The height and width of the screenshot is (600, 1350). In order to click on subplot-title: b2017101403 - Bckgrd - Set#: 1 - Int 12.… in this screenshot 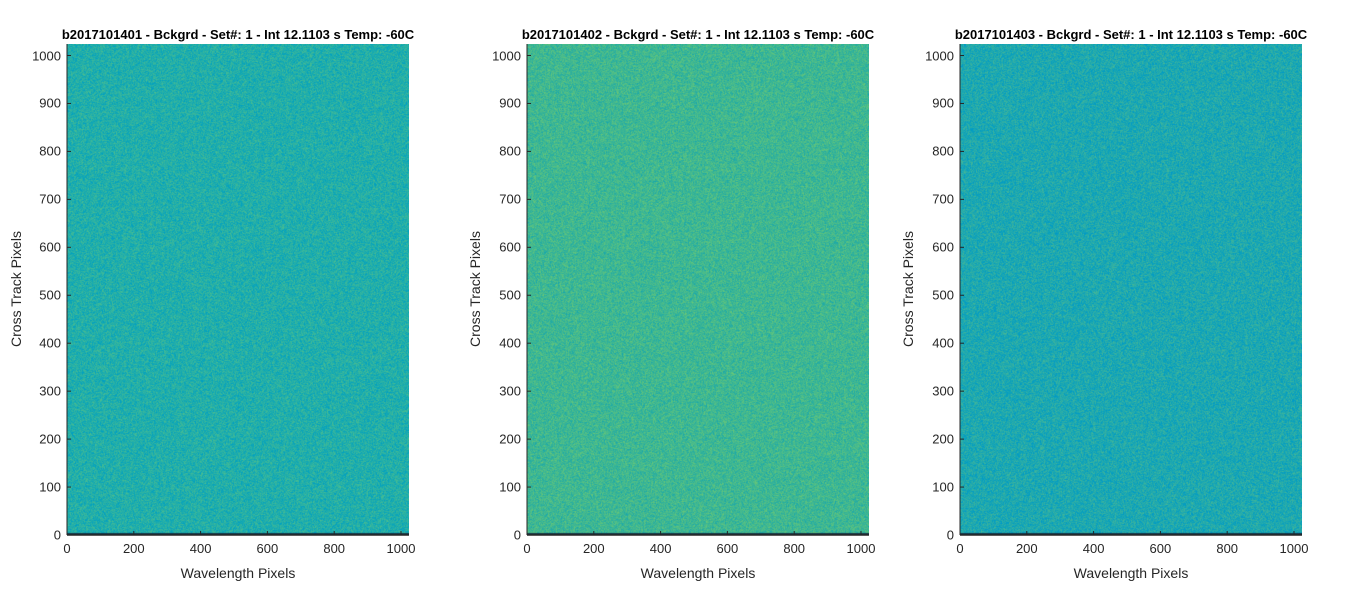, I will do `click(1131, 34)`.